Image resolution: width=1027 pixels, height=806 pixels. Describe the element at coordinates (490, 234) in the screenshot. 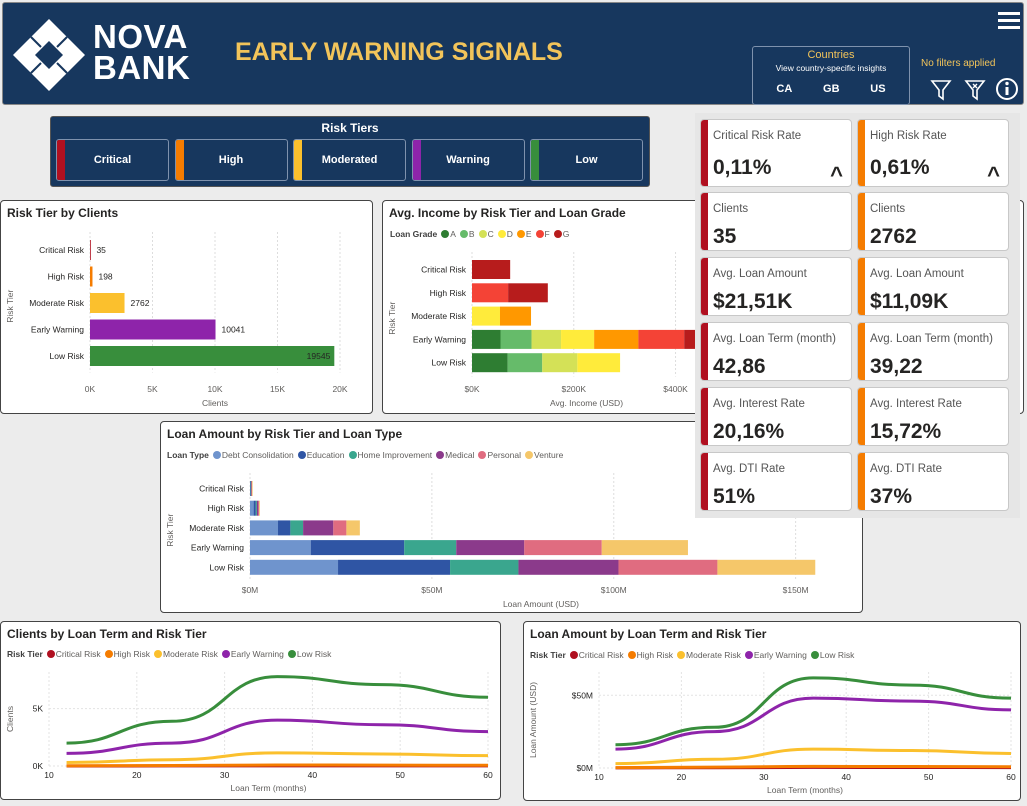

I see `legend-item: C` at that location.